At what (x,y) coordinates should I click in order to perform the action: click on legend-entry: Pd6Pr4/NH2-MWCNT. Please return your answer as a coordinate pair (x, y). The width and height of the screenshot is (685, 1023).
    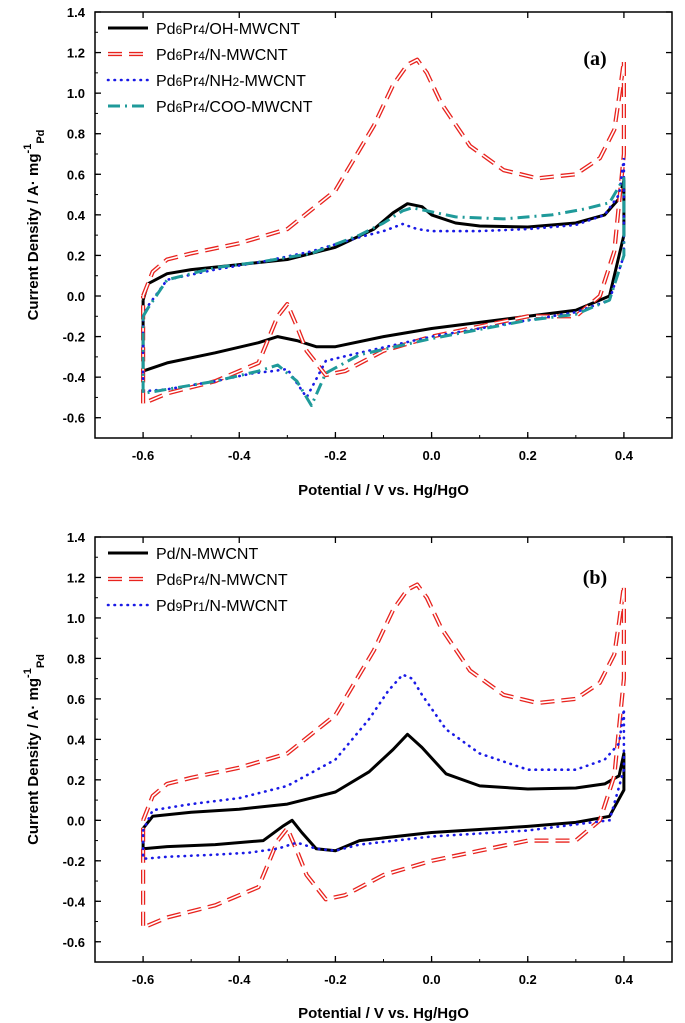
    Looking at the image, I should click on (206, 81).